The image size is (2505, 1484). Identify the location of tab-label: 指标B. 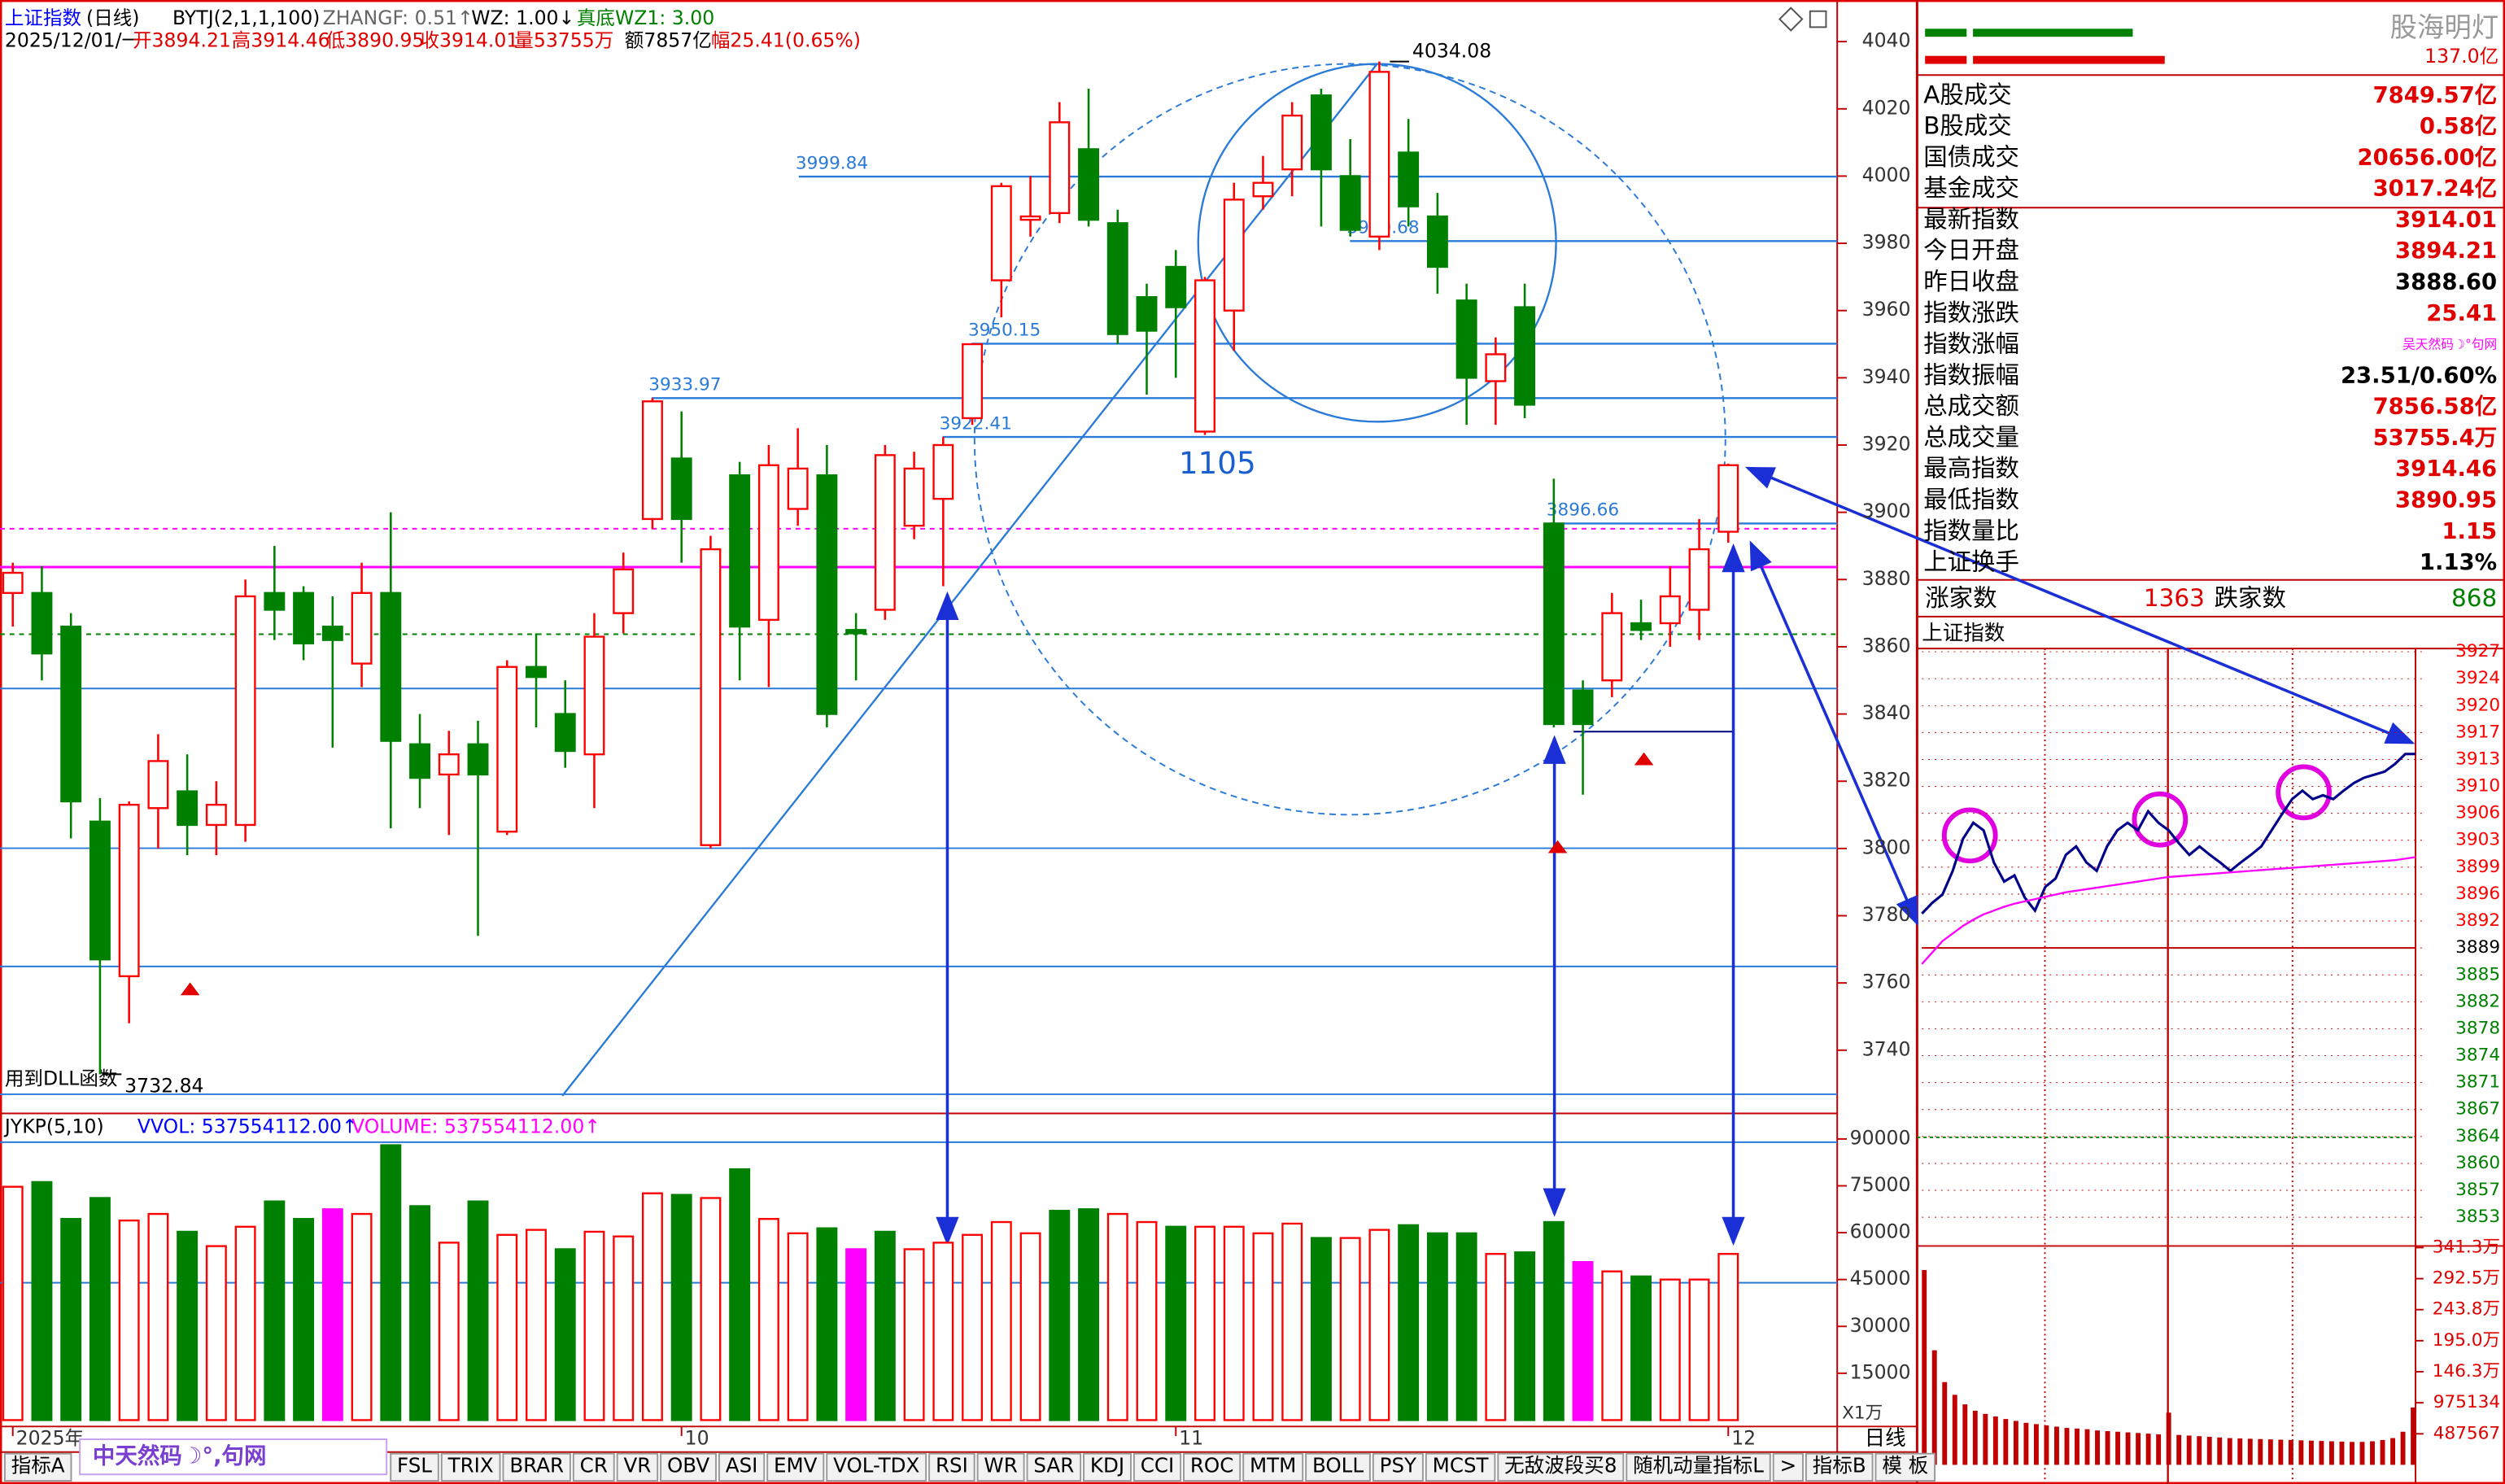
(1839, 1465).